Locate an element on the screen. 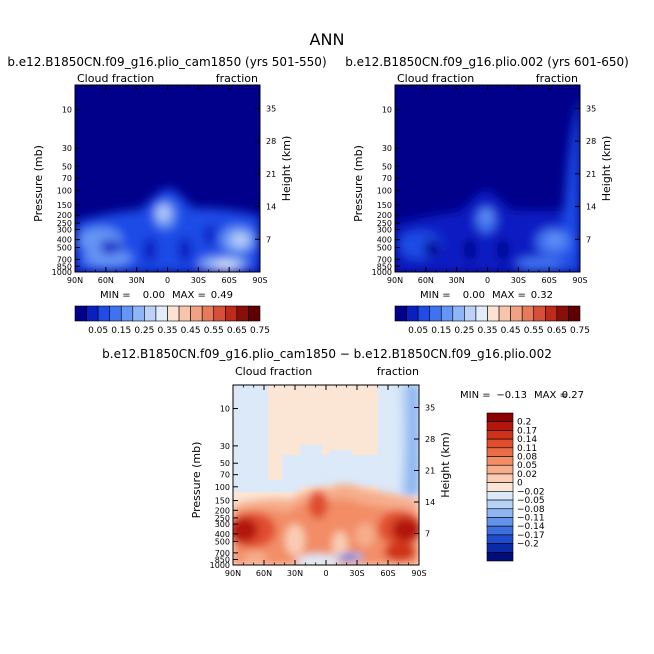 The image size is (654, 654). y-tick-label: 250 is located at coordinates (384, 223).